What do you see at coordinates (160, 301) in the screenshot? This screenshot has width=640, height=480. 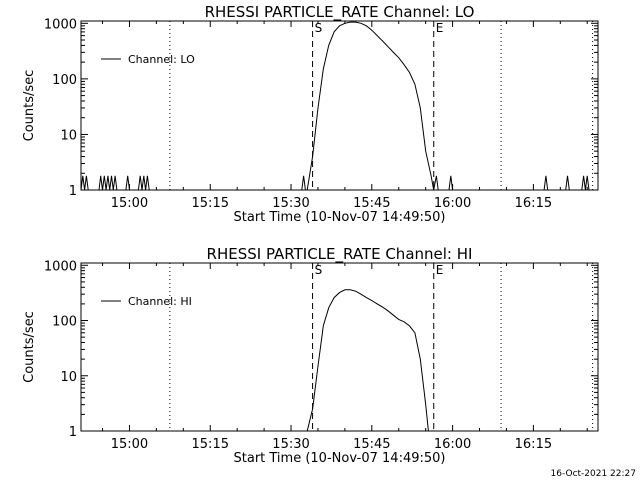 I see `legend-label: Channel: HI` at bounding box center [160, 301].